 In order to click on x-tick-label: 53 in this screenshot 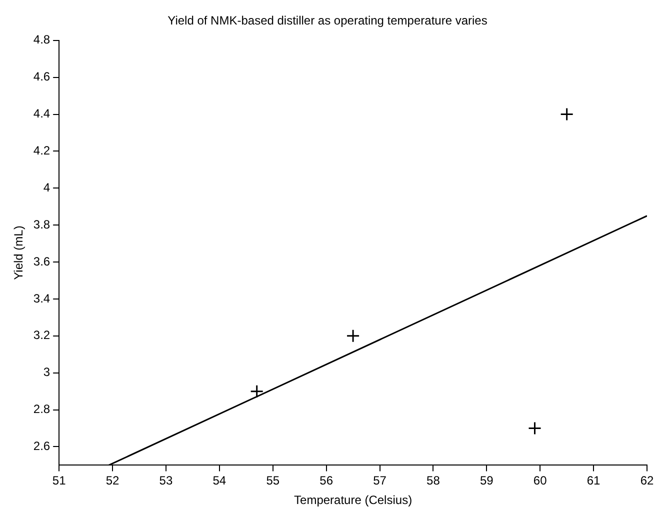, I will do `click(166, 481)`.